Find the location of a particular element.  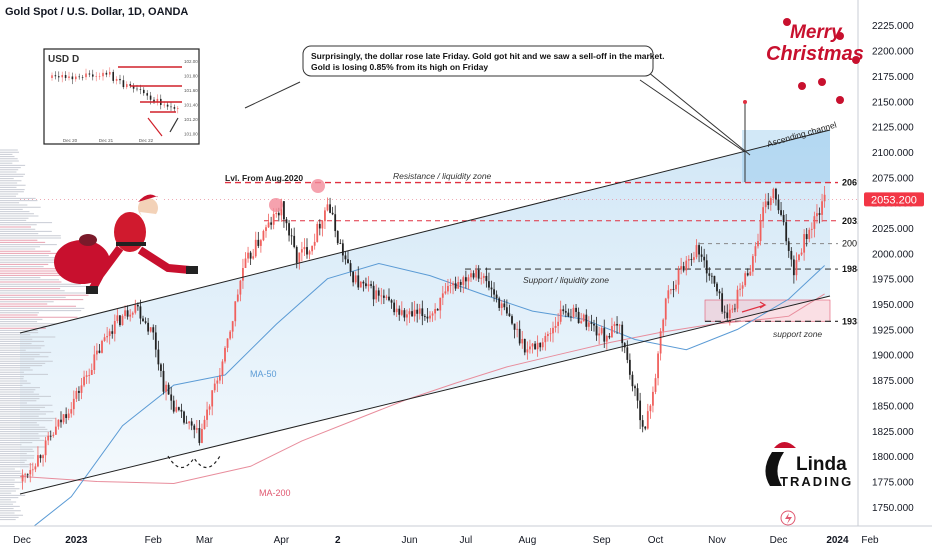

time-axis-bg is located at coordinates (466, 538).